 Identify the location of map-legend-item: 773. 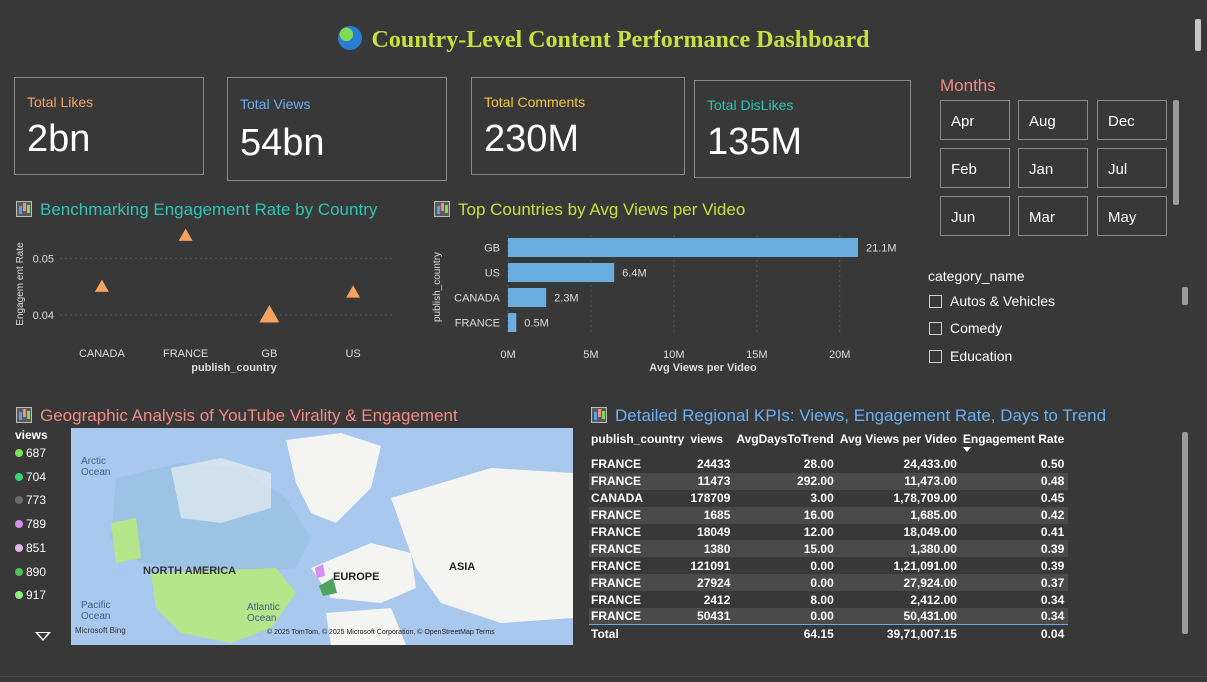
(30, 500).